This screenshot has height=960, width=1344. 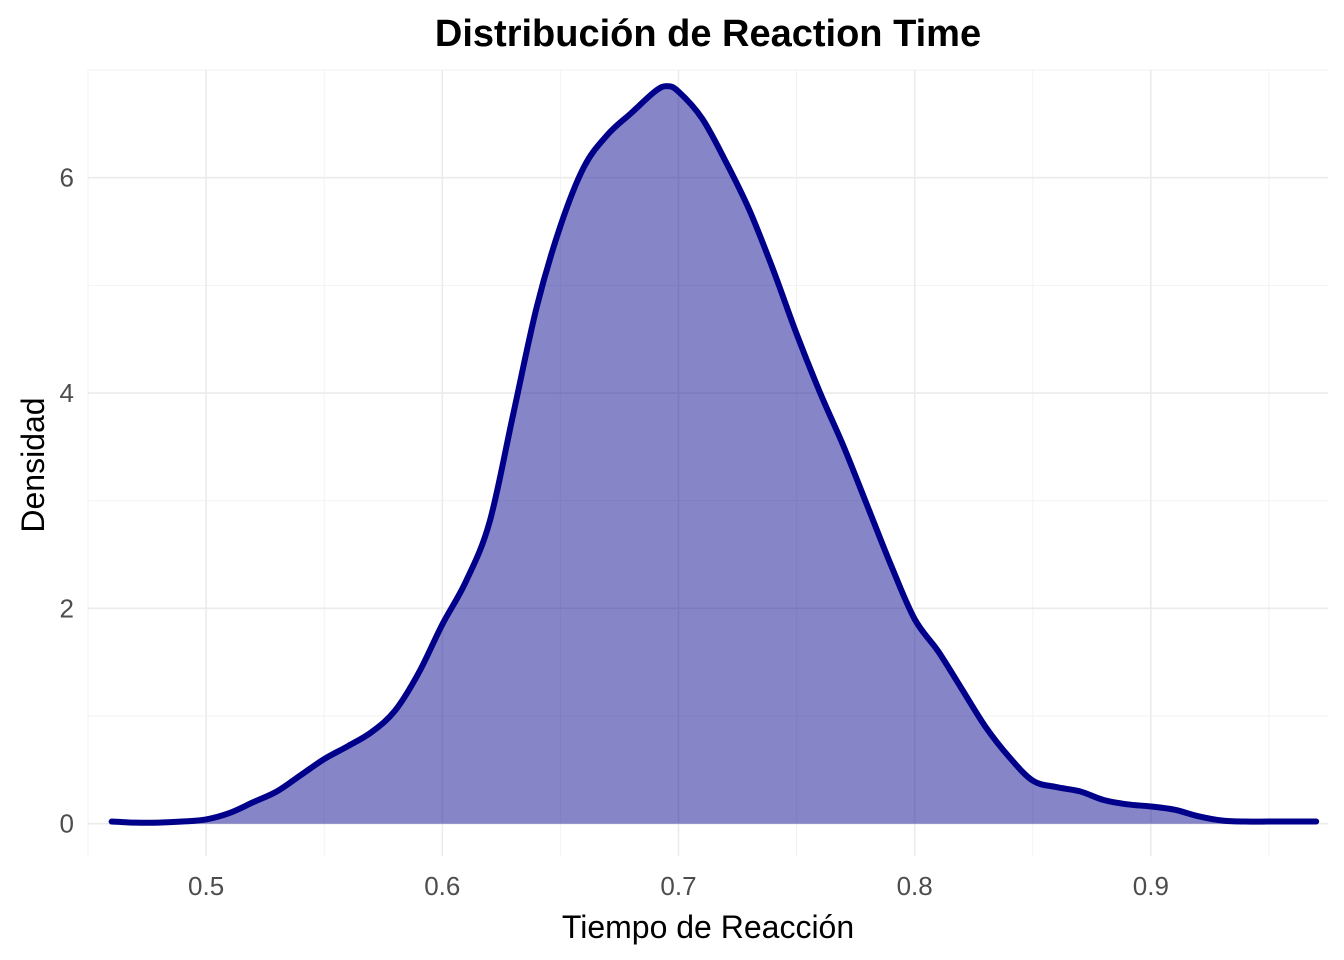 I want to click on y-axis-ticks: 0 2 4 6, so click(x=67, y=501).